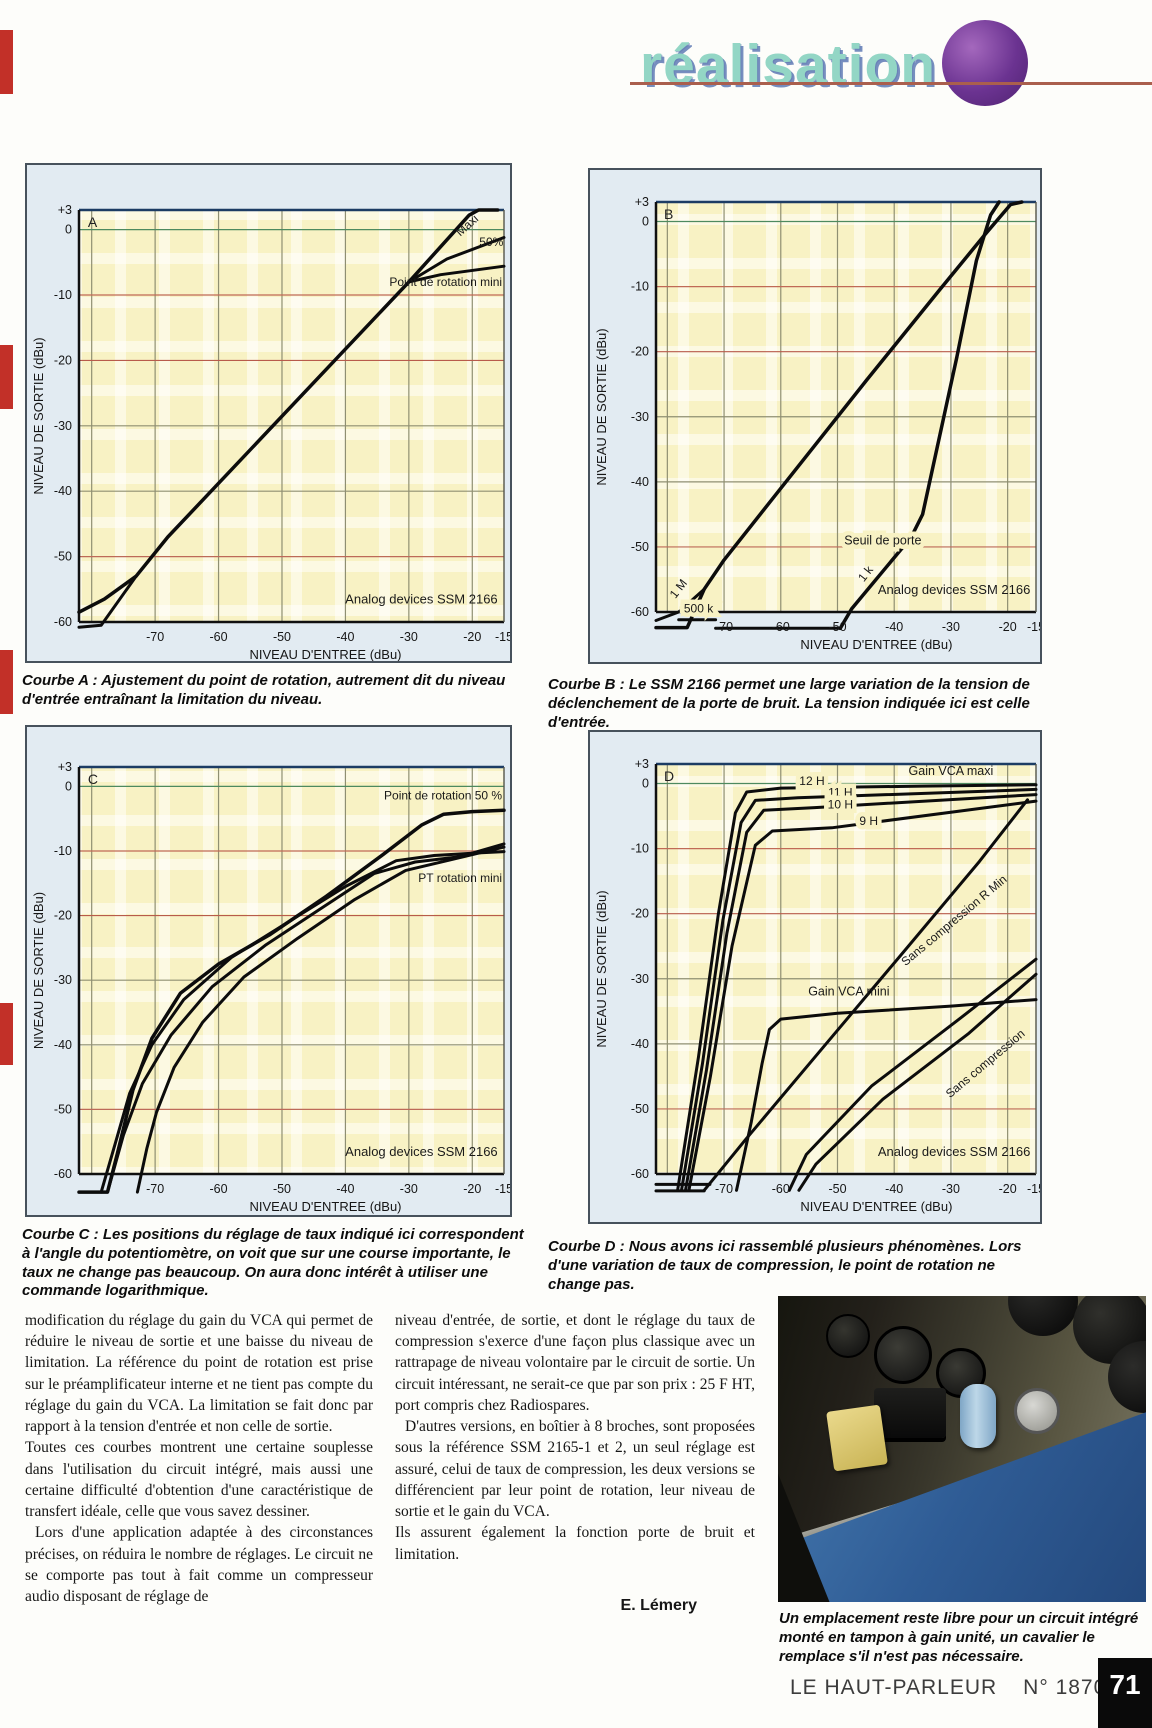 The height and width of the screenshot is (1728, 1152). I want to click on chart-annotation: Point de rotation 50 %, so click(443, 795).